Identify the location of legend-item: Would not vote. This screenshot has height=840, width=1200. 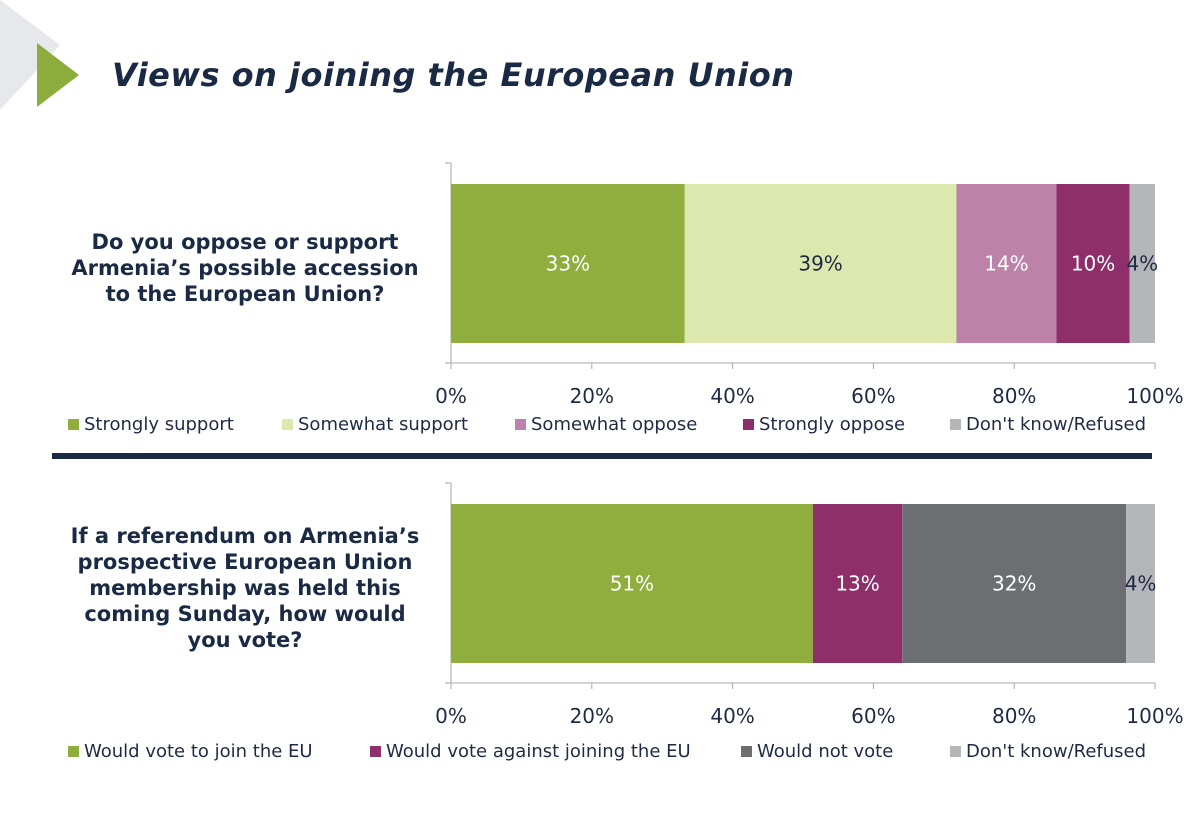
(817, 751).